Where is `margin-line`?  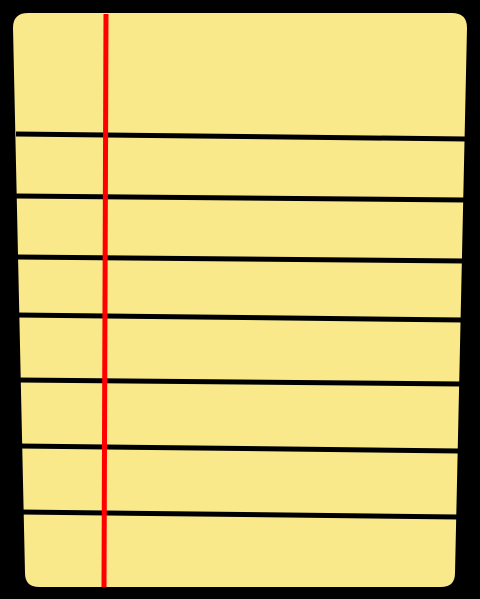 margin-line is located at coordinates (105, 300).